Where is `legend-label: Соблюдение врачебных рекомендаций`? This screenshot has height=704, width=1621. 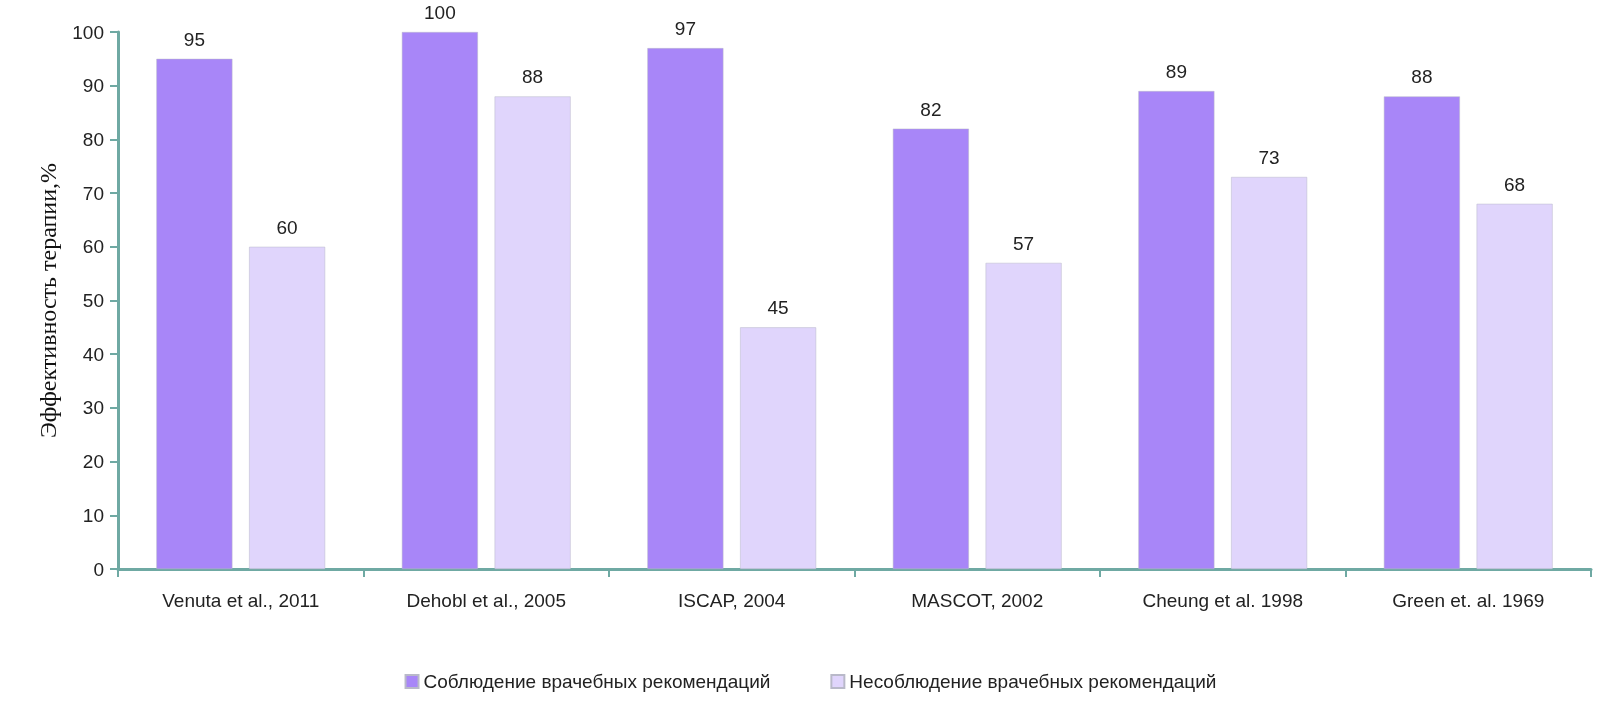 legend-label: Соблюдение врачебных рекомендаций is located at coordinates (597, 681).